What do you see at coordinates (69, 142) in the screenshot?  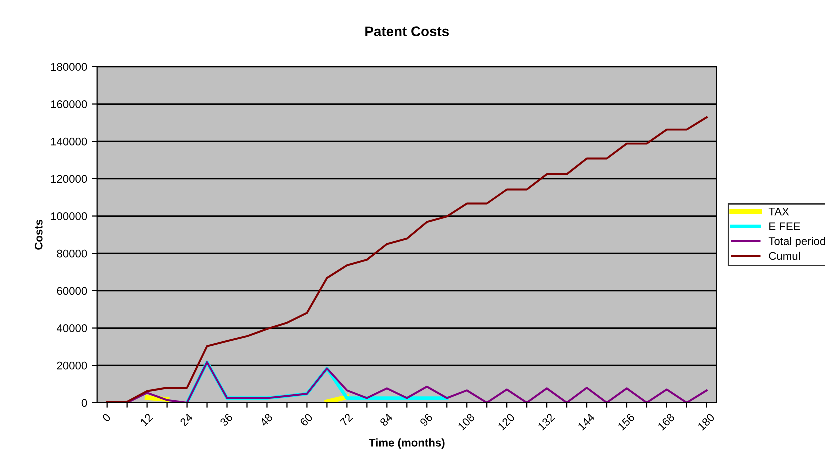 I see `y-tick-label: 140000` at bounding box center [69, 142].